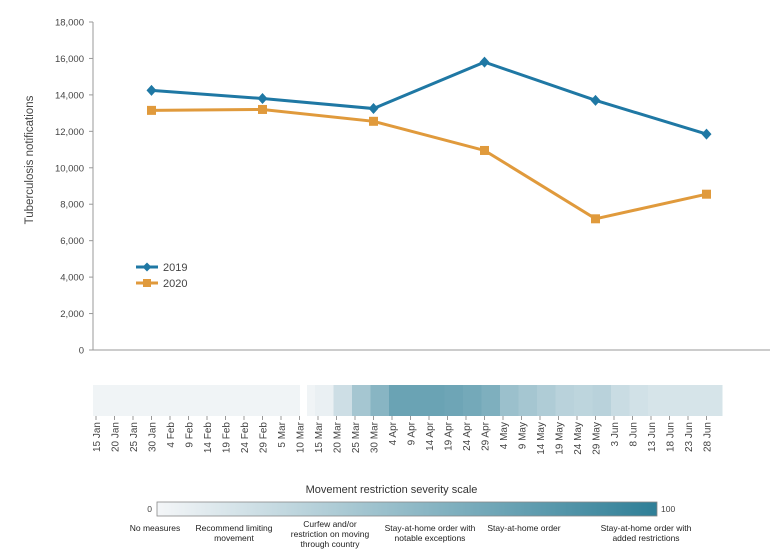 The width and height of the screenshot is (783, 556). I want to click on date-label: 9 May, so click(523, 435).